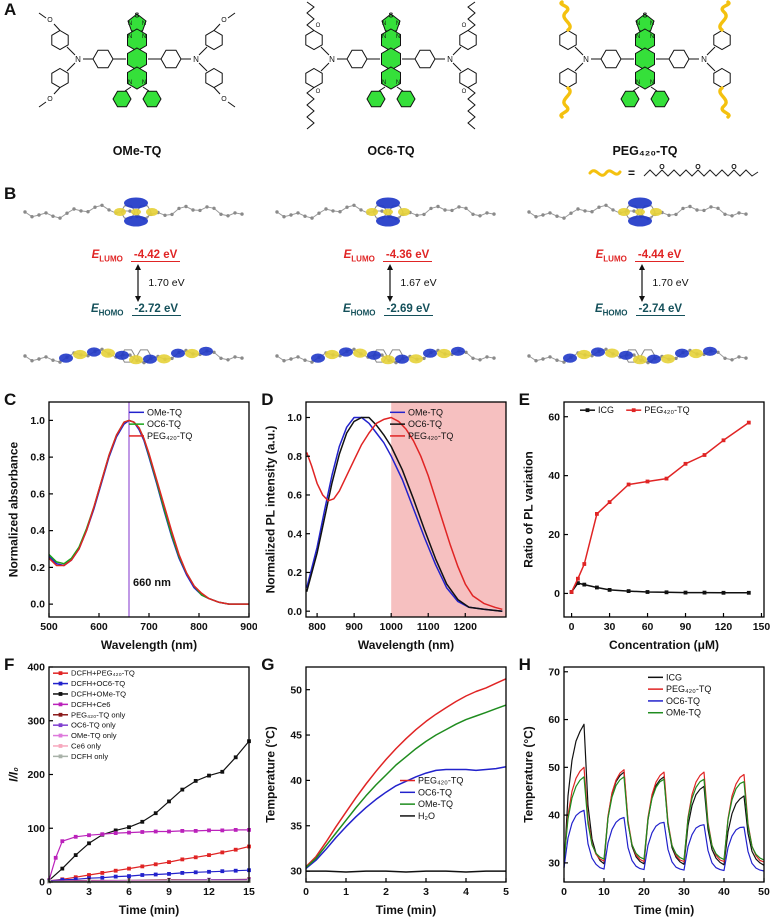 Image resolution: width=772 pixels, height=920 pixels. I want to click on svg-text: I/I₀, so click(14, 774).